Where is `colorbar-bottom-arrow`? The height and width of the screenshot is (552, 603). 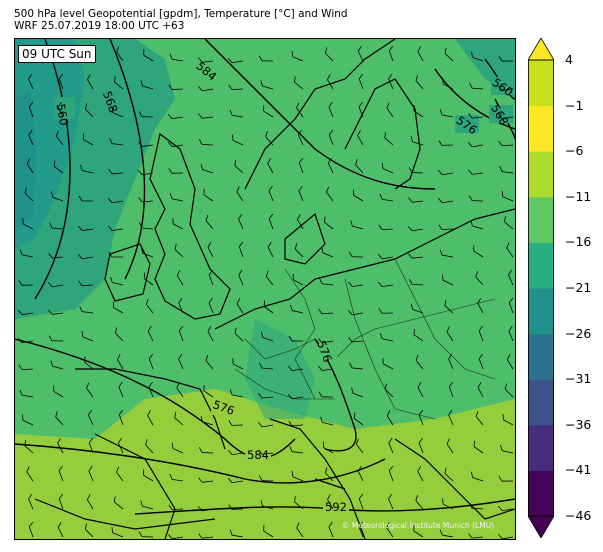
colorbar-bottom-arrow is located at coordinates (541, 526).